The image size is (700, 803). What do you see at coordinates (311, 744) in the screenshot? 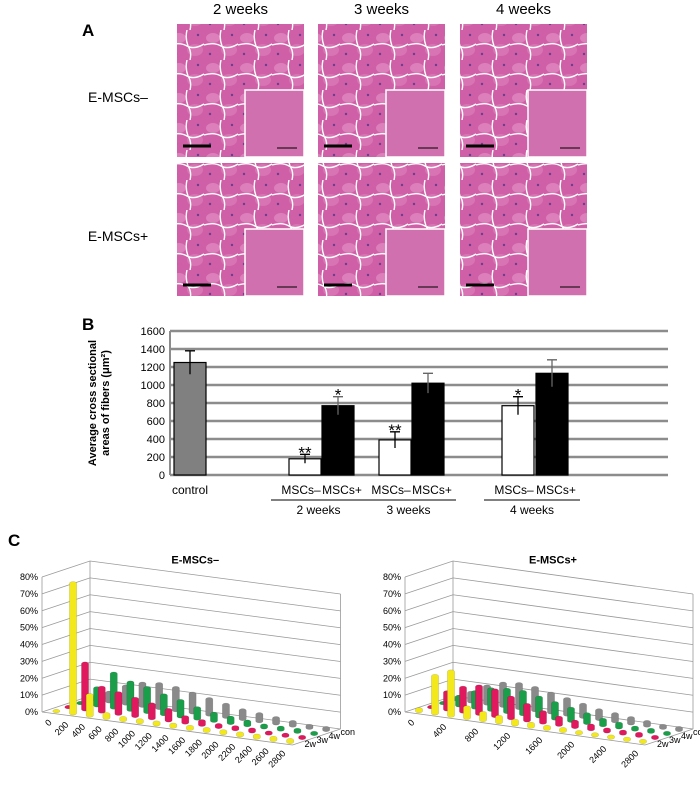
I see `legend-label: 2w` at bounding box center [311, 744].